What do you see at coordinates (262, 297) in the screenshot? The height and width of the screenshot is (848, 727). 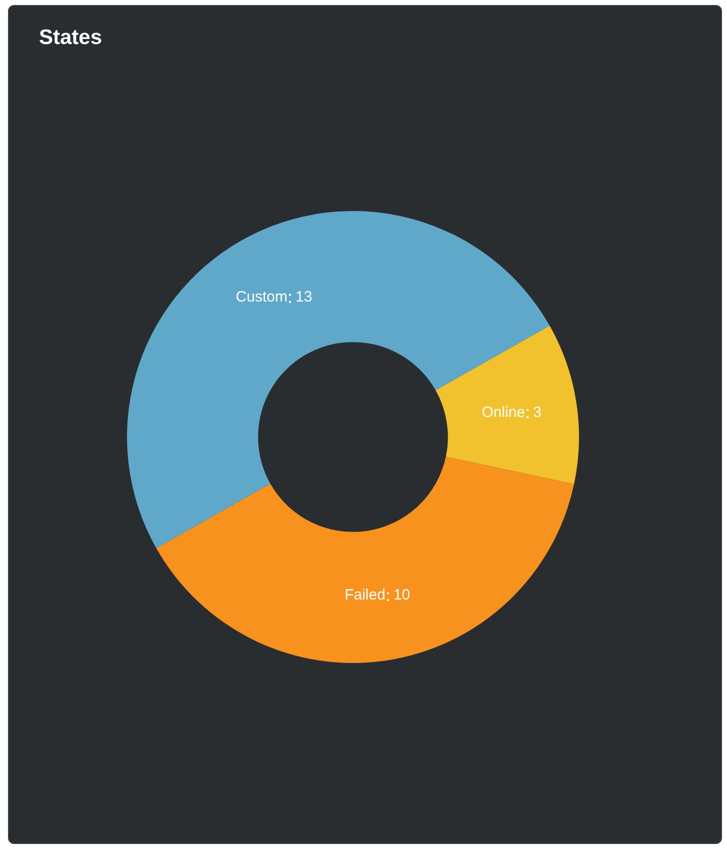 I see `slice-label: Custom` at bounding box center [262, 297].